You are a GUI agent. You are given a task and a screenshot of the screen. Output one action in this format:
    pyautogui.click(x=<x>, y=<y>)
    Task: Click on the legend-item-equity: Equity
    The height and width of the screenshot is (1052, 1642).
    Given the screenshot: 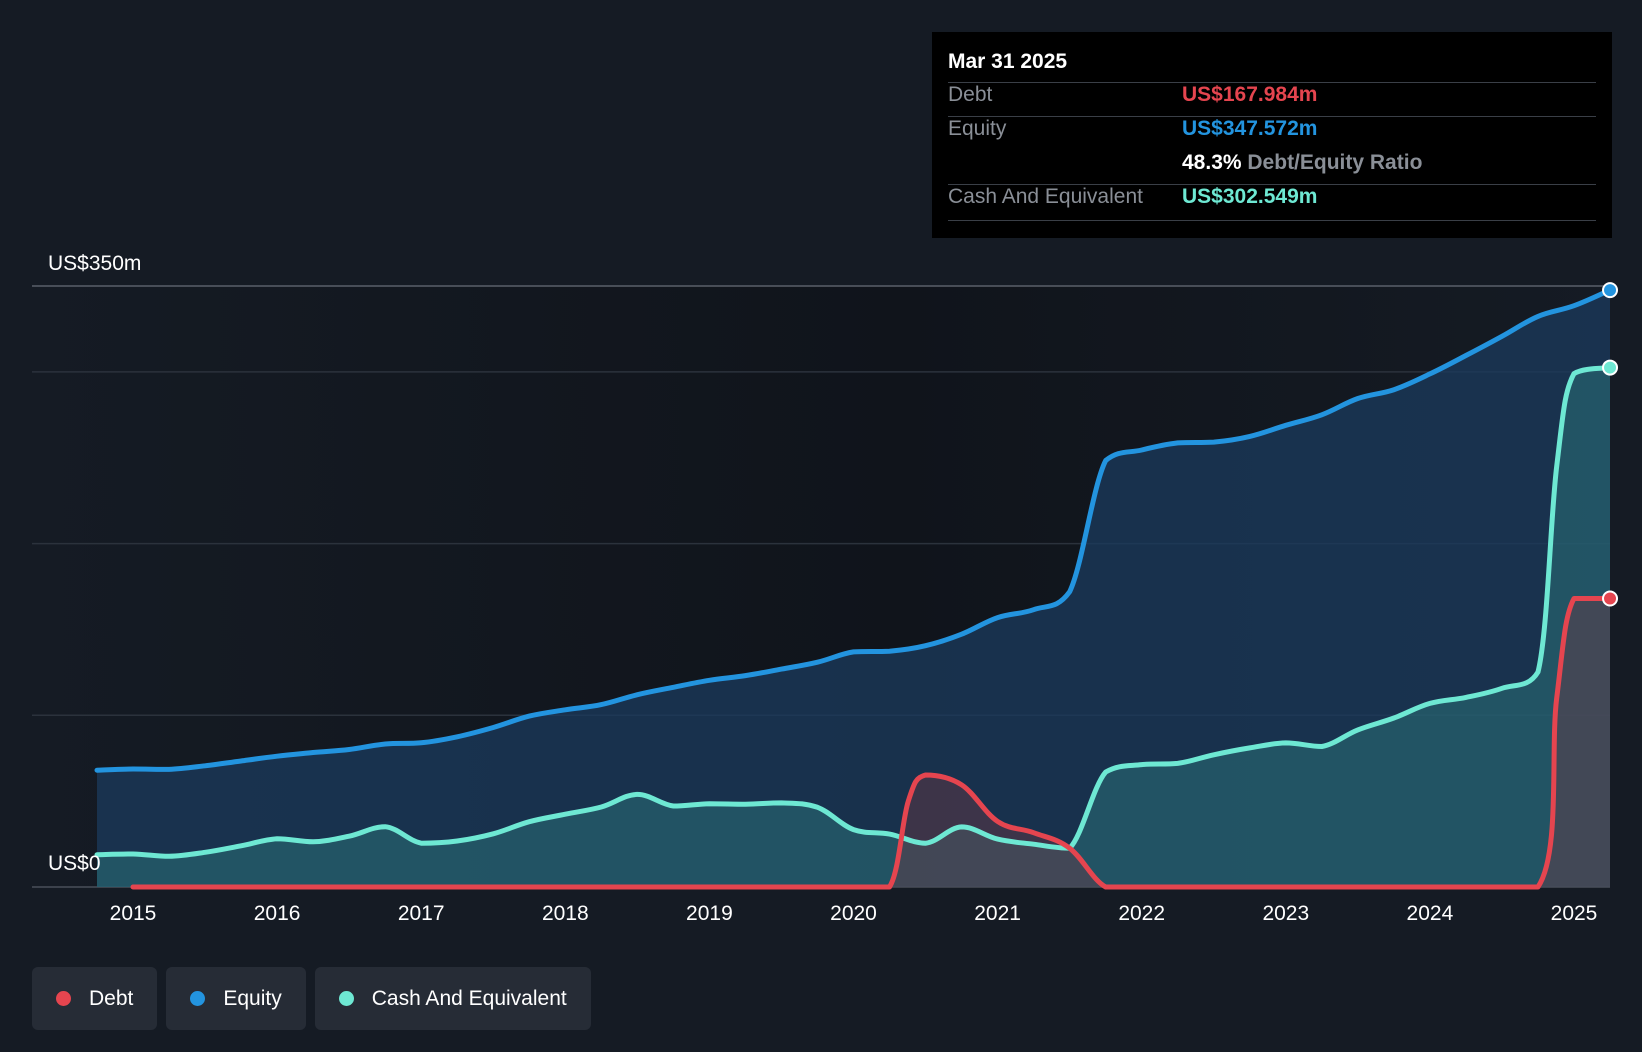 What is the action you would take?
    pyautogui.click(x=236, y=998)
    